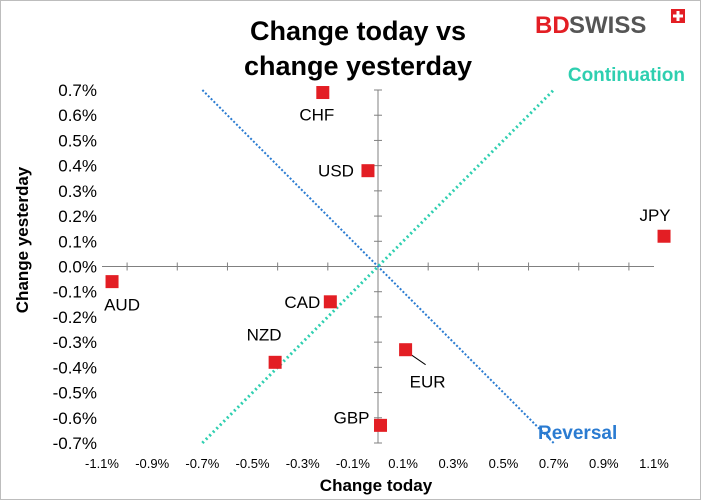 This screenshot has width=701, height=500. Describe the element at coordinates (368, 171) in the screenshot. I see `point-usd` at that location.